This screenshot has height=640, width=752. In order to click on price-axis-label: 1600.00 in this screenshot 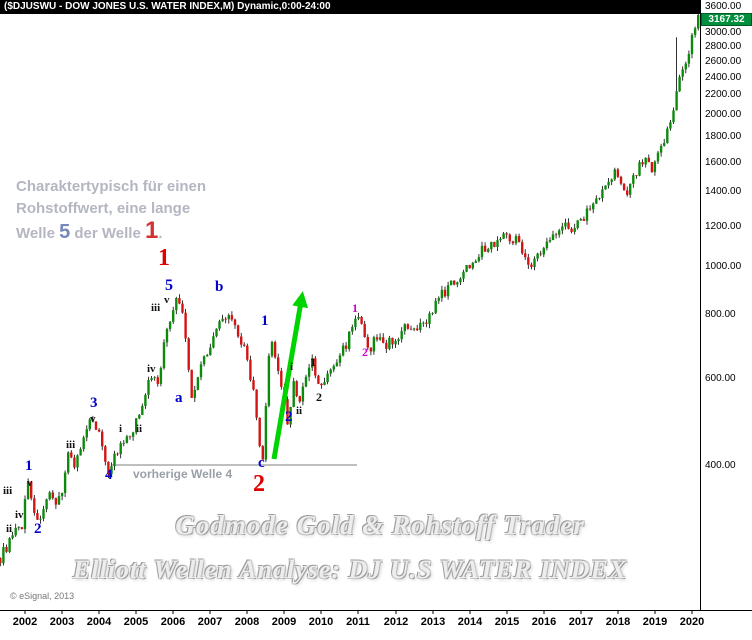, I will do `click(723, 162)`.